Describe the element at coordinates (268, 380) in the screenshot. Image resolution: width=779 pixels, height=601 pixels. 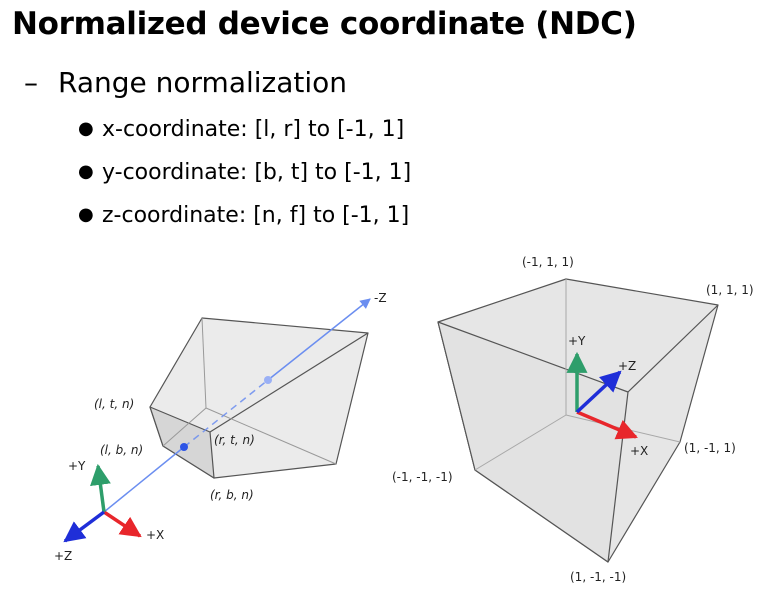
I see `far-plane-center-dot` at that location.